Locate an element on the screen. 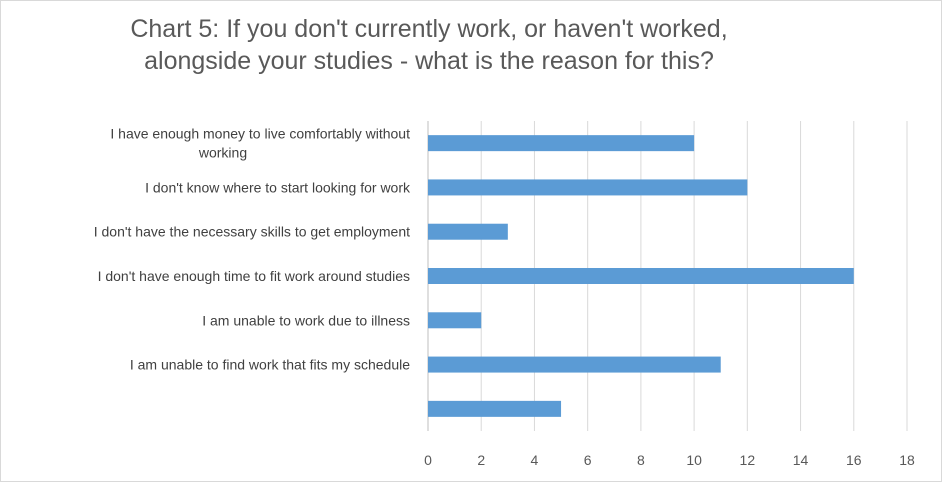  x-tick-12: 12 is located at coordinates (748, 460).